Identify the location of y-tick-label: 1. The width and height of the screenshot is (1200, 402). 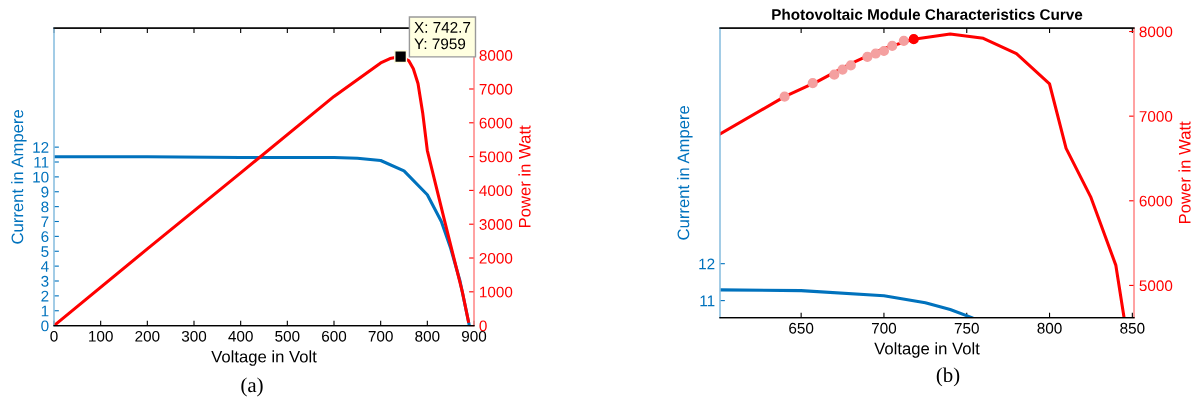
(45, 311).